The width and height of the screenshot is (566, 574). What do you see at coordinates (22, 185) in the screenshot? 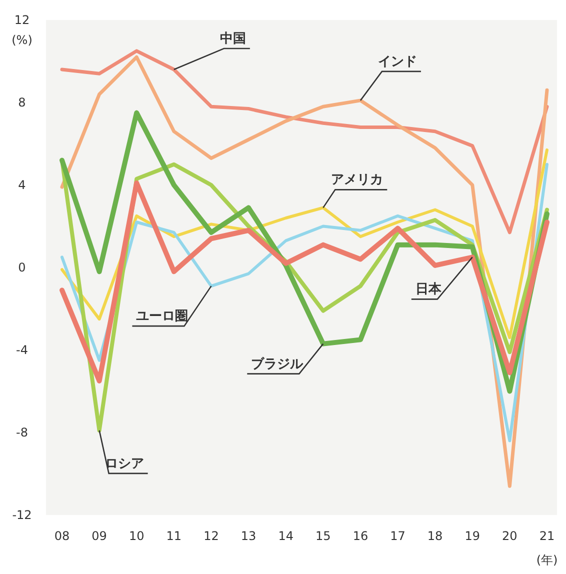
I see `y-tick-label: 4` at bounding box center [22, 185].